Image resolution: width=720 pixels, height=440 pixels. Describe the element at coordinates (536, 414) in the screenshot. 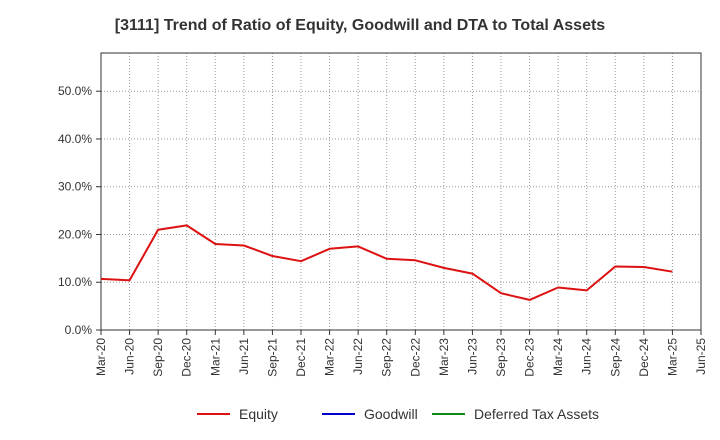

I see `legend-label-deferred-tax-assets: Deferred Tax Assets` at that location.